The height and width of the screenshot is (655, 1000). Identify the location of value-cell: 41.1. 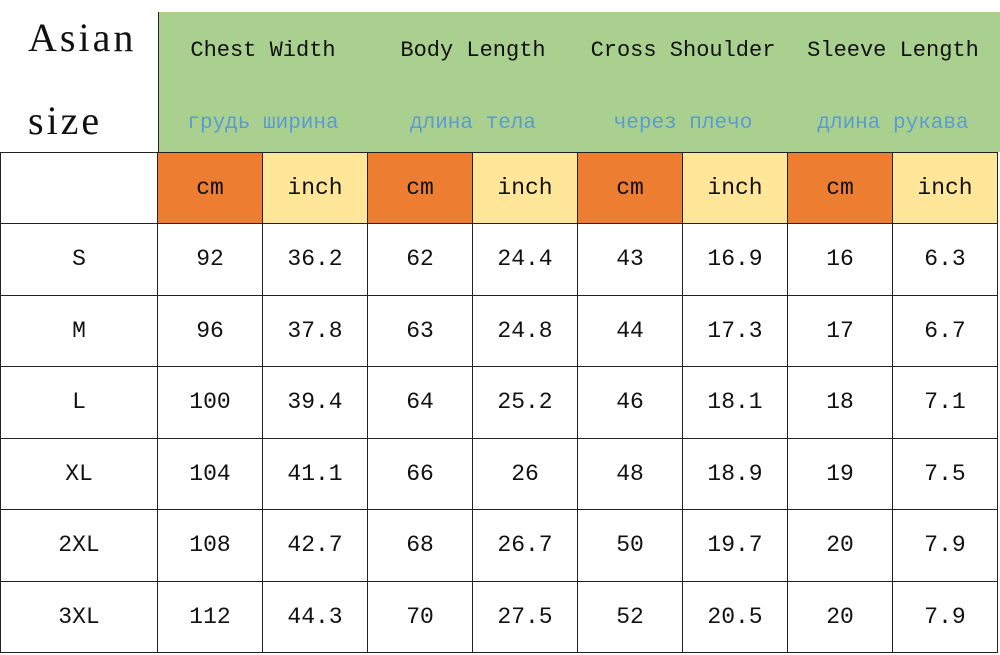
(315, 474).